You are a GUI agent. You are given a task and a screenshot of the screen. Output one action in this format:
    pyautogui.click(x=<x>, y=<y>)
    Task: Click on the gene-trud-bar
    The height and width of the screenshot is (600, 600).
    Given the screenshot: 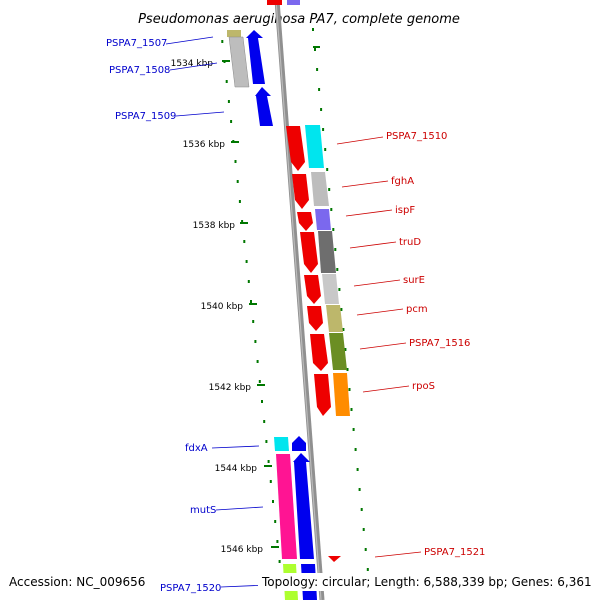 What is the action you would take?
    pyautogui.click(x=327, y=252)
    